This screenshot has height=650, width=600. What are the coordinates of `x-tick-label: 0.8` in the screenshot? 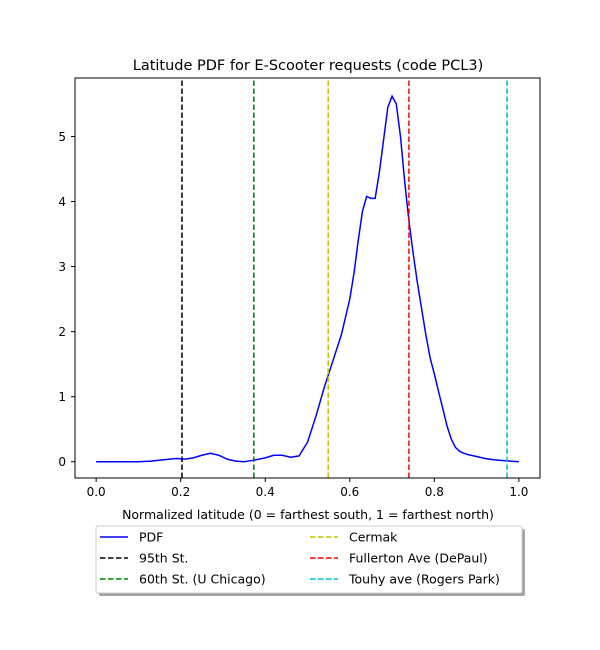 It's located at (434, 492).